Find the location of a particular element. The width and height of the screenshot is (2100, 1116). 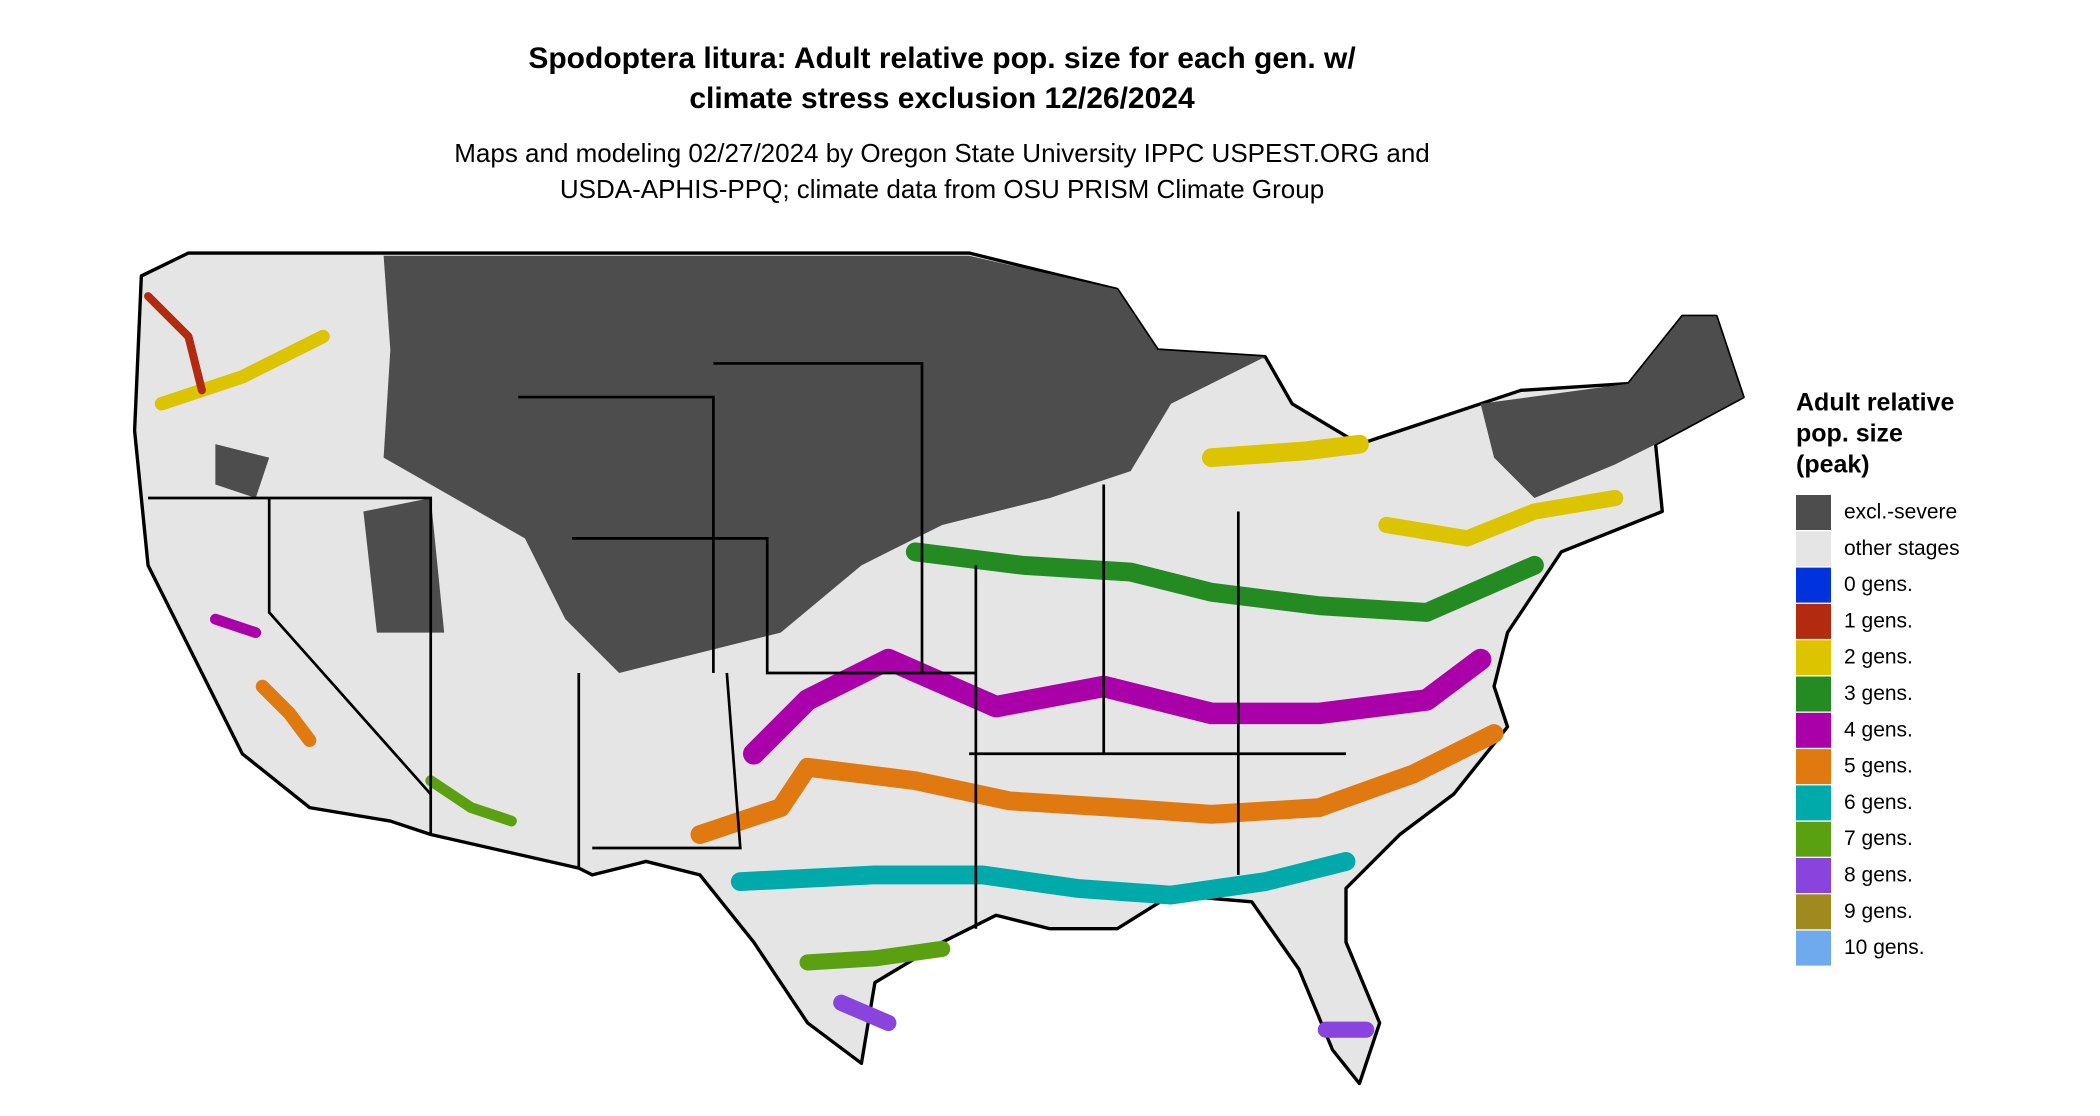

legend-label: 9 gens. is located at coordinates (1878, 911).